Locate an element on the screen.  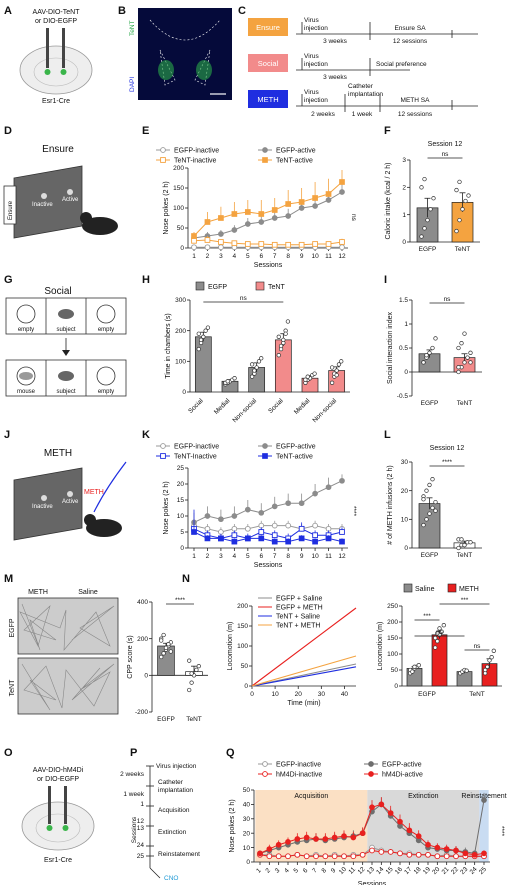
chart-e-y-tick-label: 150 is located at coordinates (178, 188).